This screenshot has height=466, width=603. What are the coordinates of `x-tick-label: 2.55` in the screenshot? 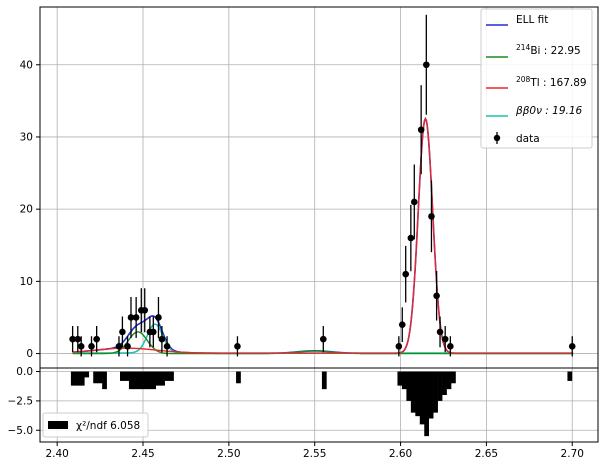 It's located at (314, 454).